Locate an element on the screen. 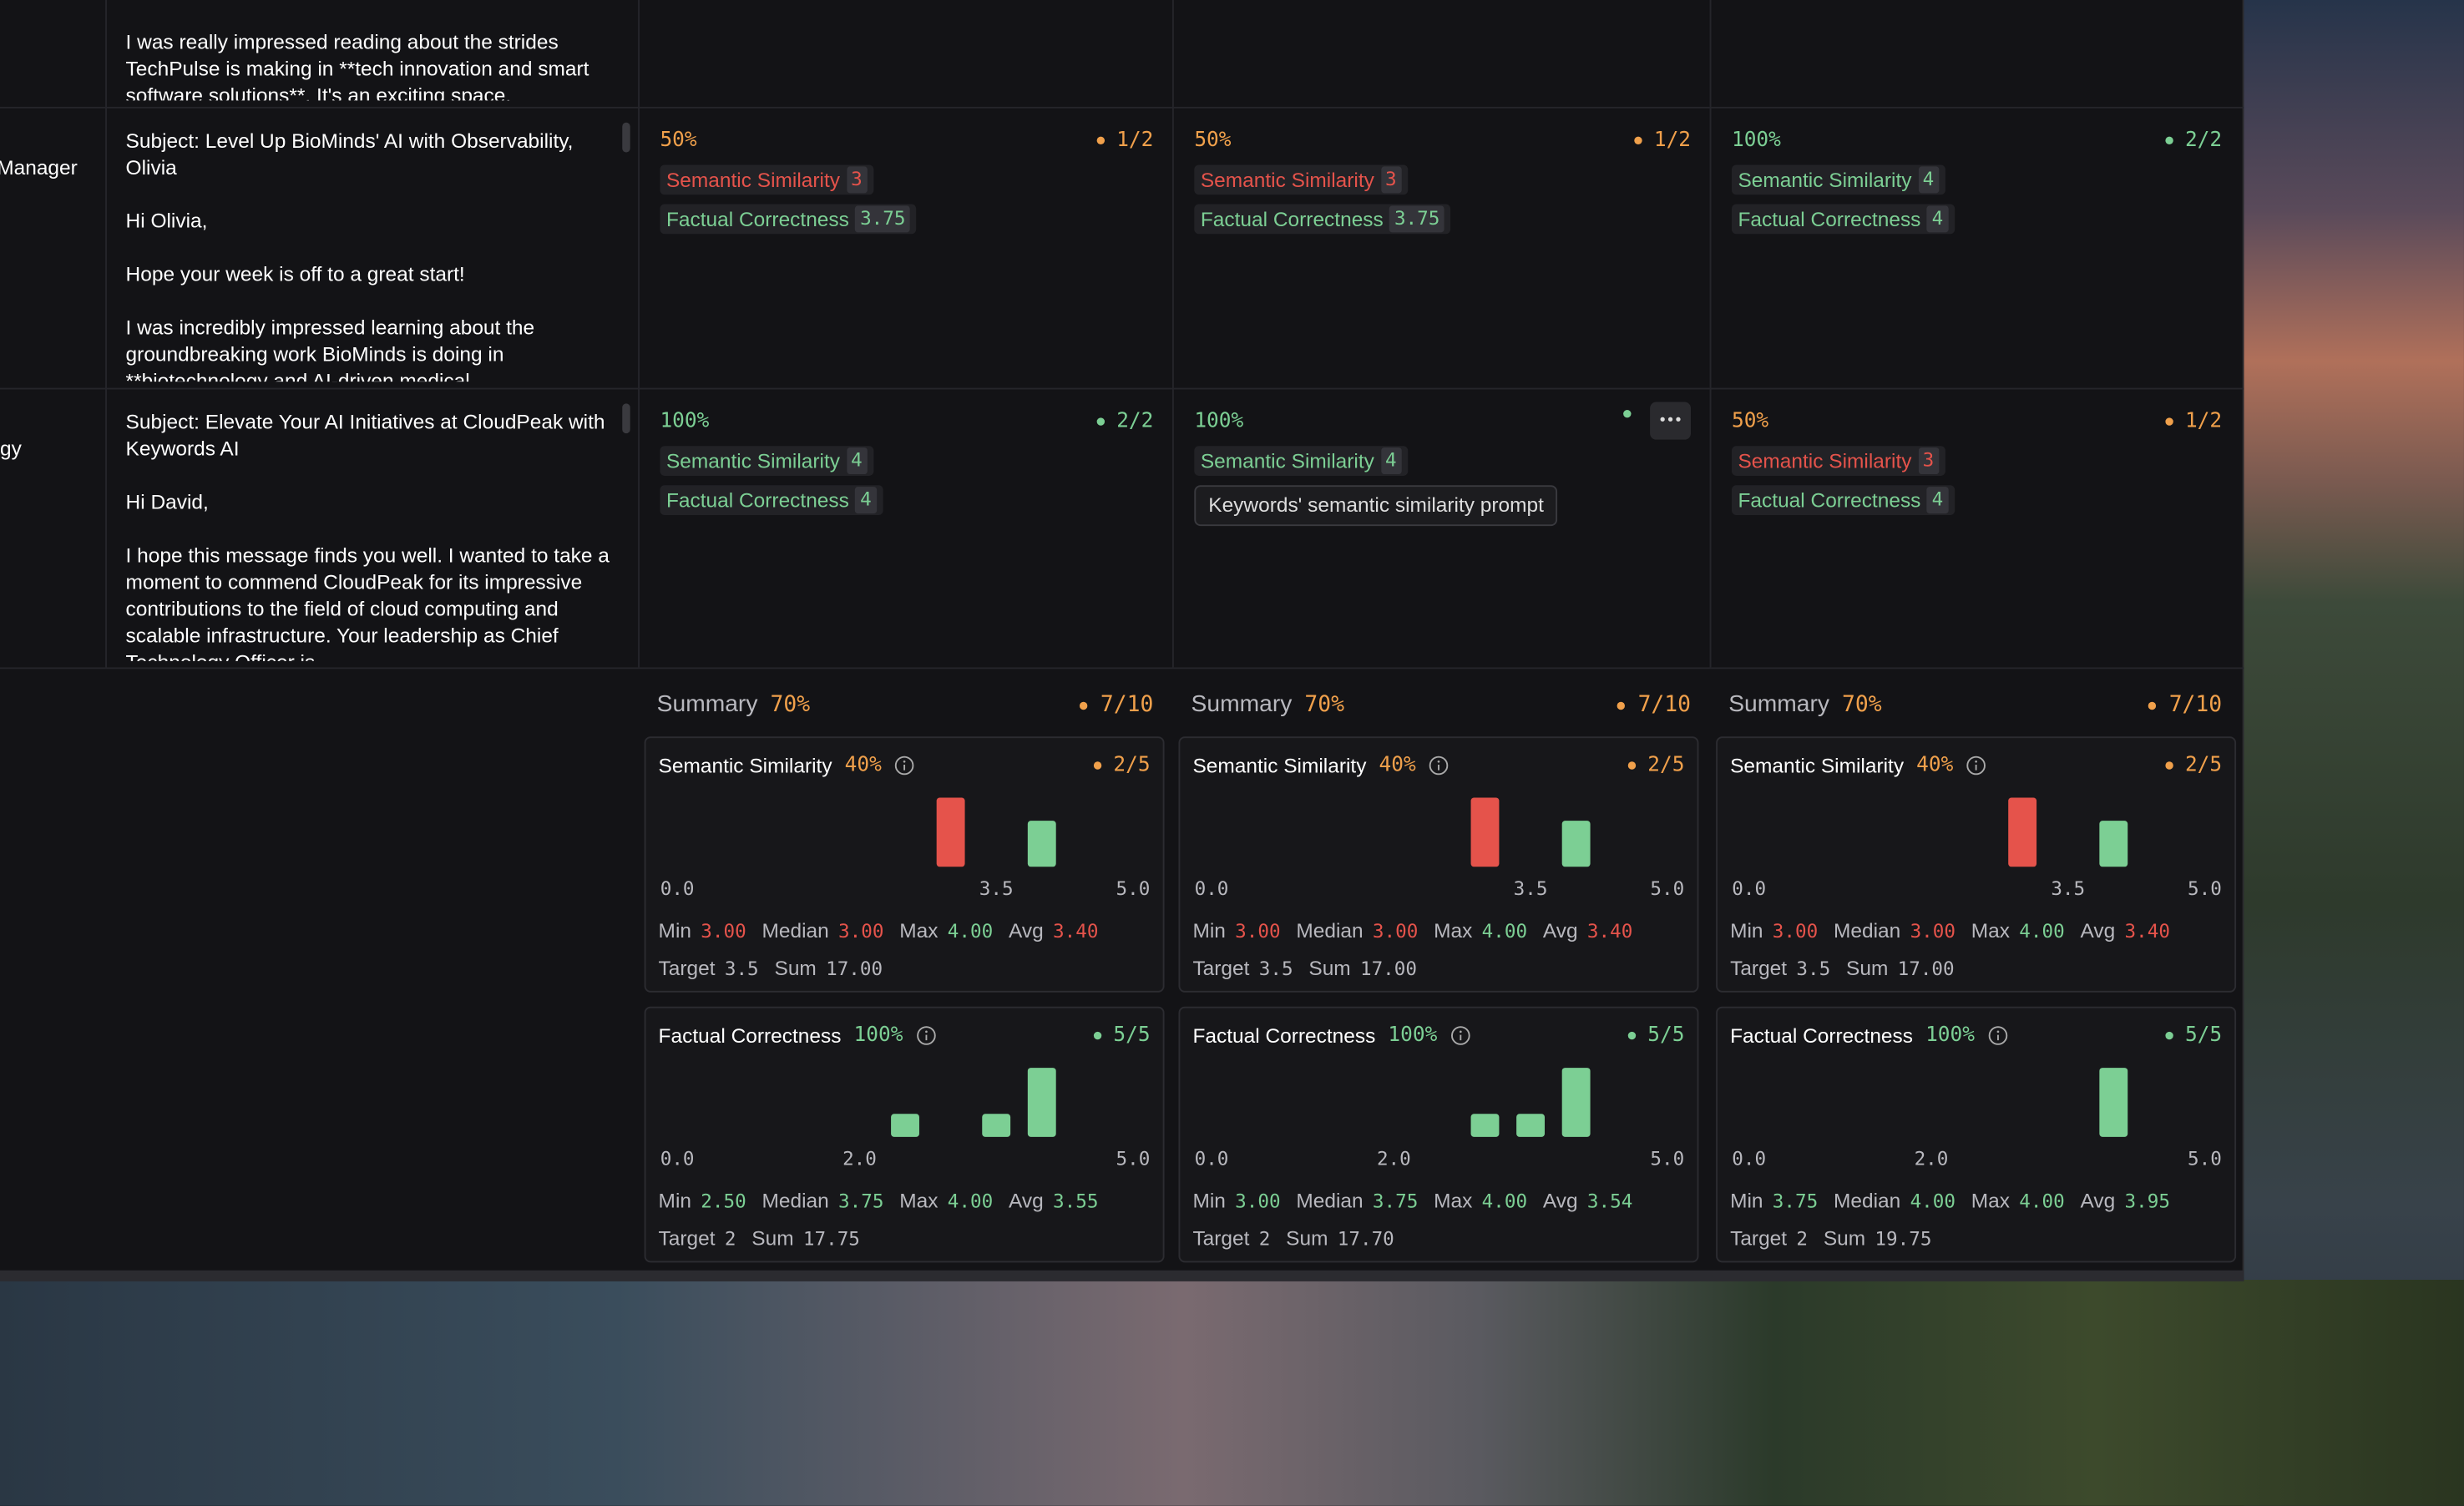 The width and height of the screenshot is (2464, 1506). stat: Target 3.5 is located at coordinates (1243, 968).